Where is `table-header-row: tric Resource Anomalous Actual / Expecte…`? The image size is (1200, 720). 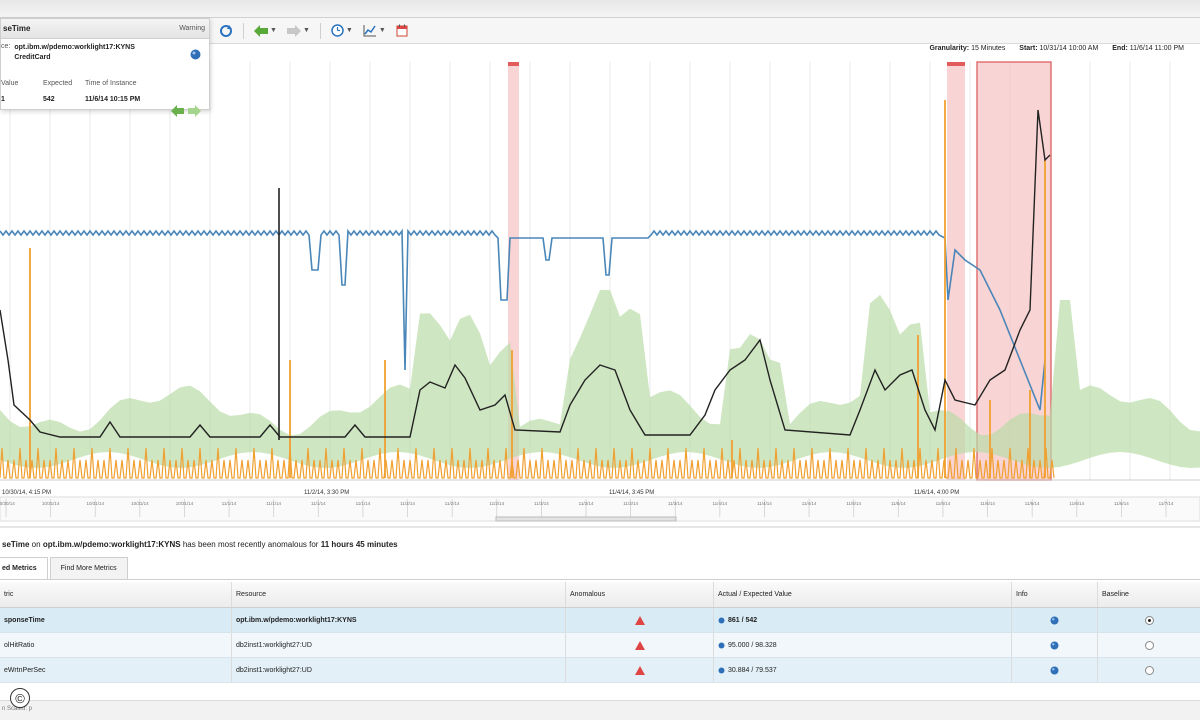
table-header-row: tric Resource Anomalous Actual / Expecte… is located at coordinates (600, 595).